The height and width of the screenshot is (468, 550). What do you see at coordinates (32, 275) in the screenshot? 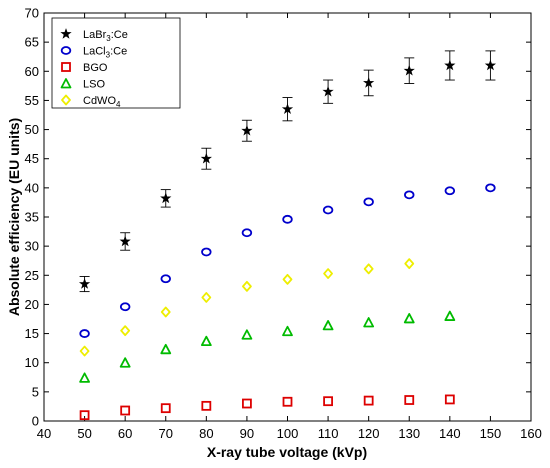
I see `y-tick-label: 25` at bounding box center [32, 275].